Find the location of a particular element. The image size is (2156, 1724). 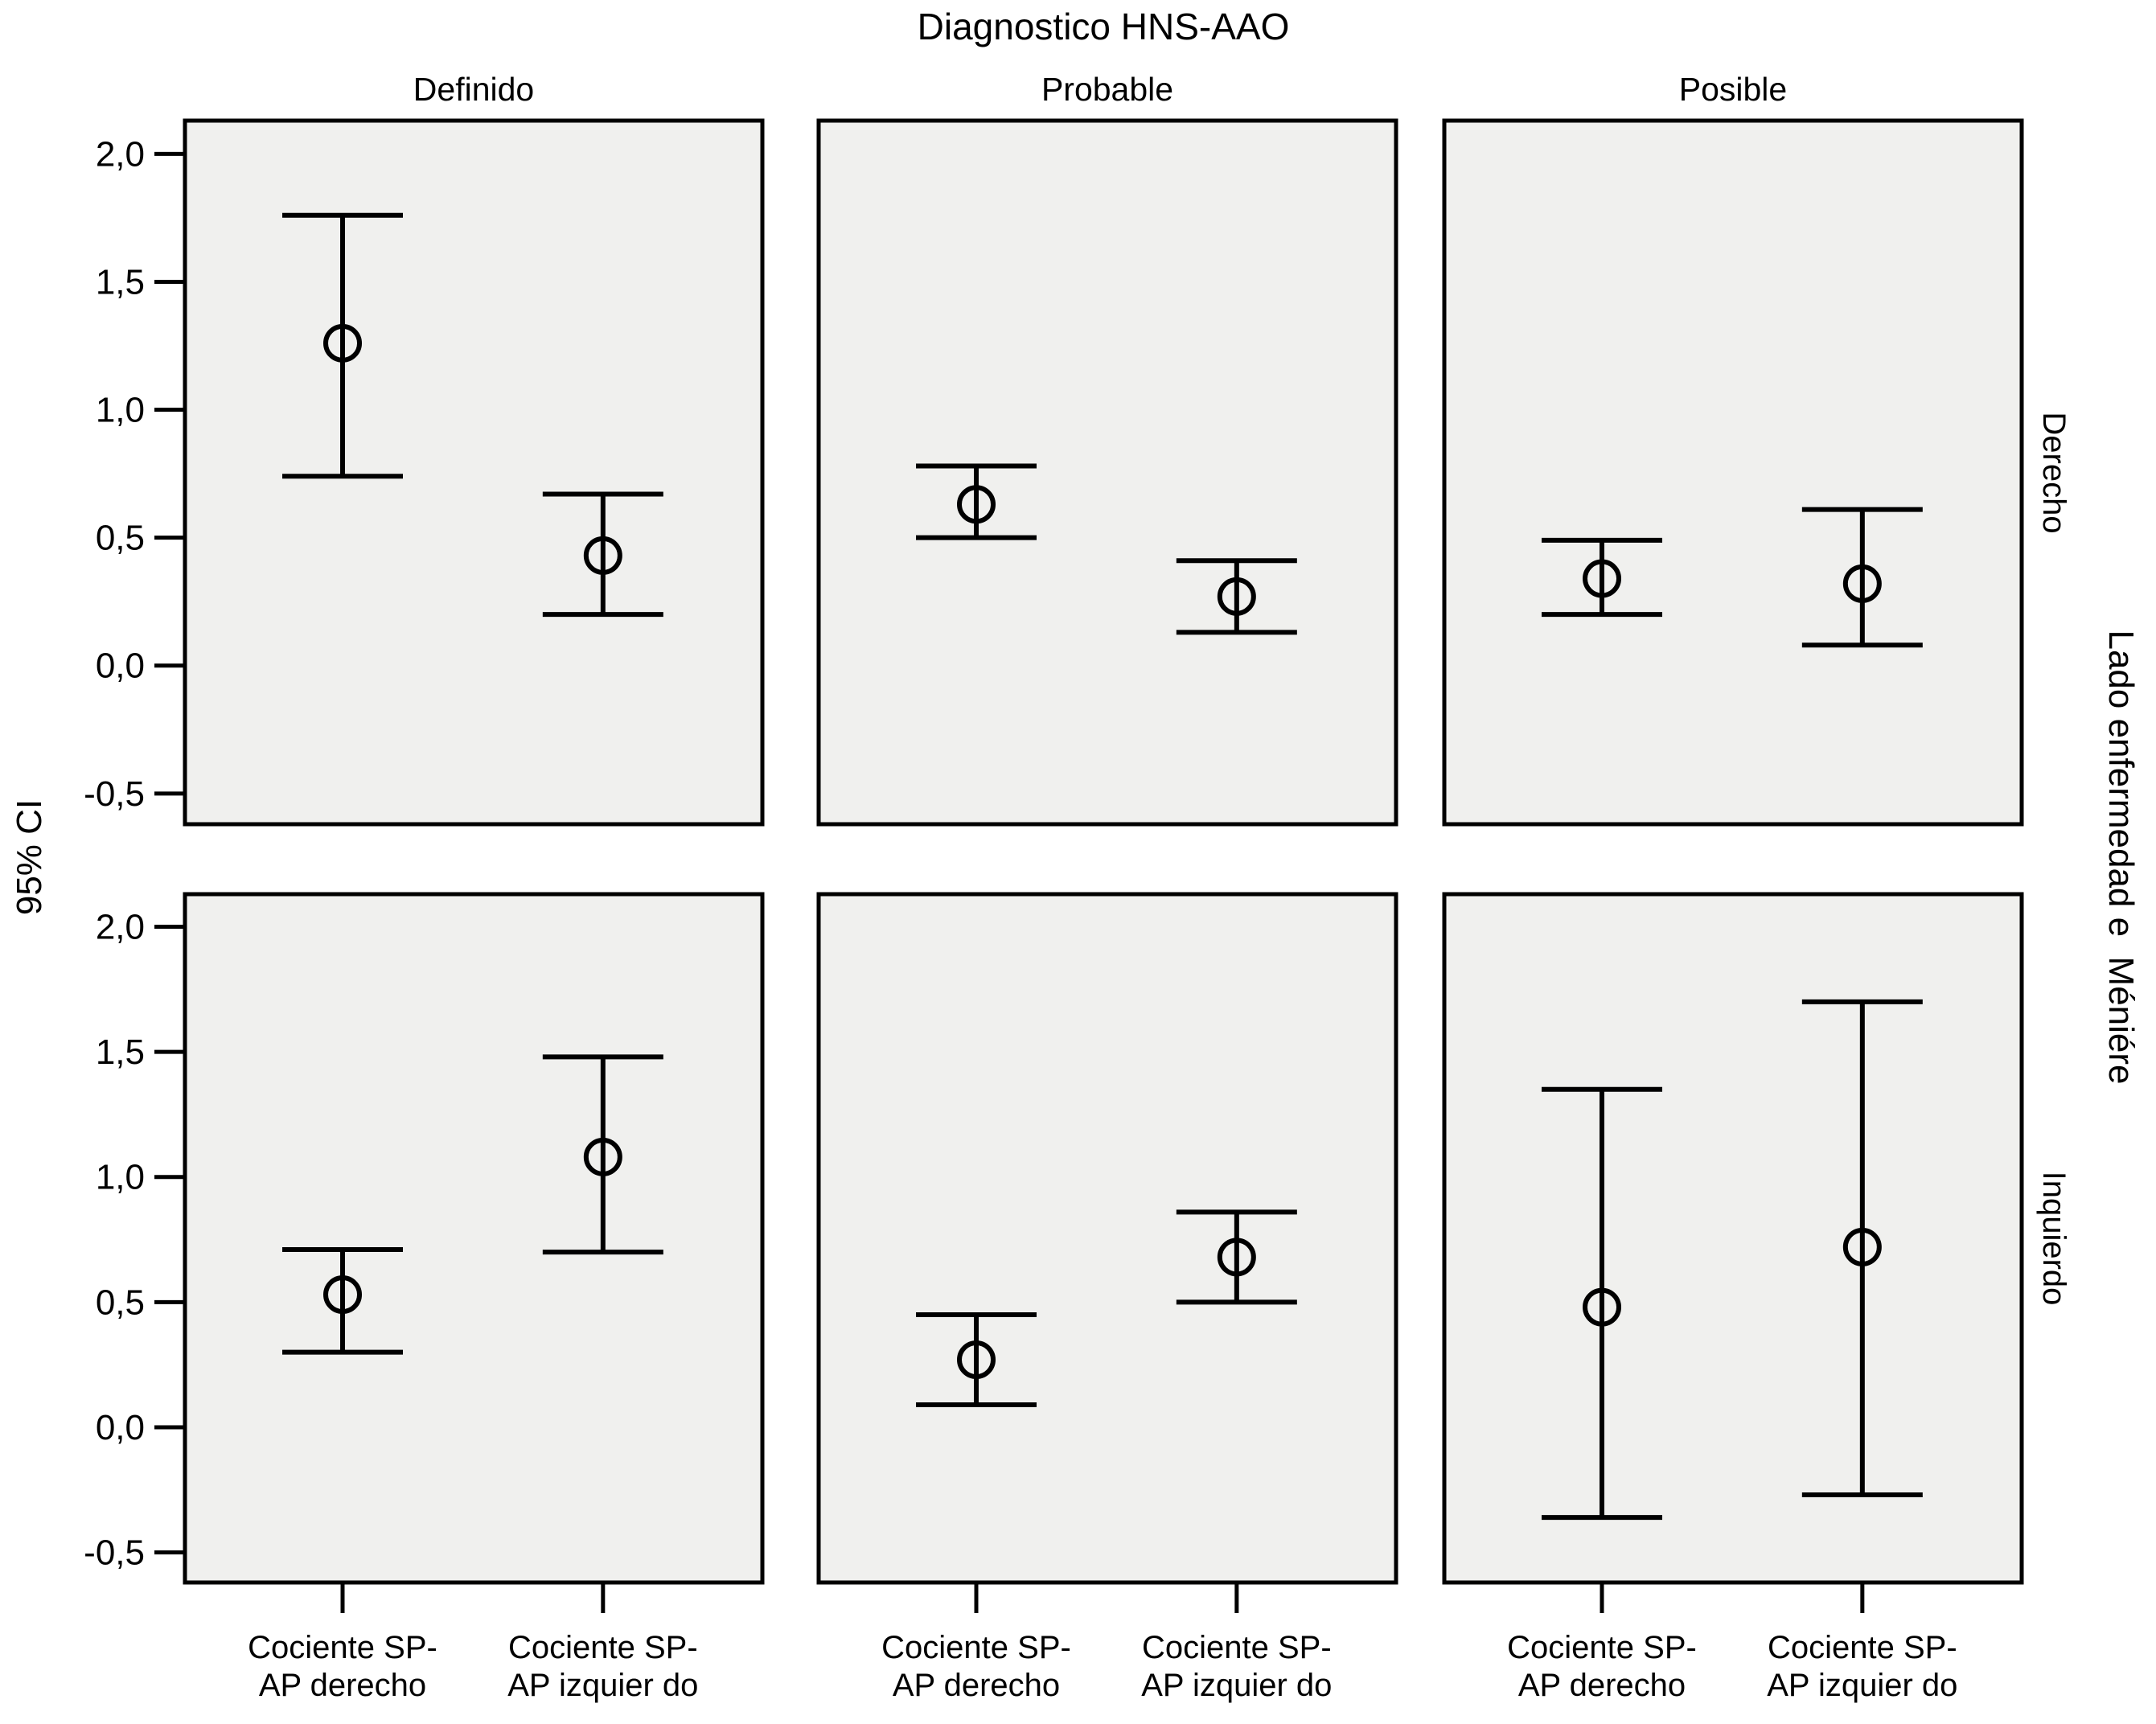

column-header-probable: Probable is located at coordinates (1107, 89).